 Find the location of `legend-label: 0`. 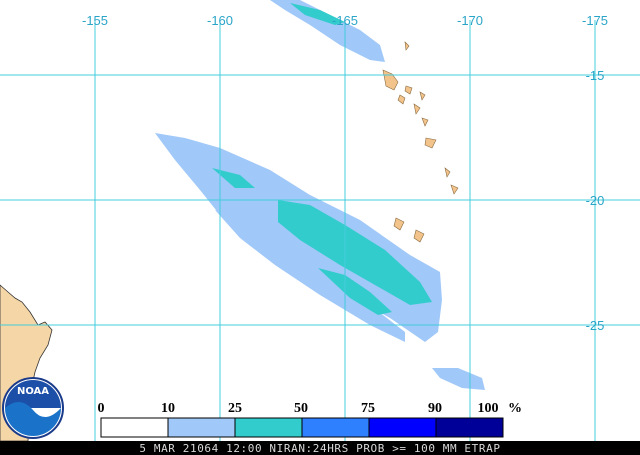

legend-label: 0 is located at coordinates (101, 408).